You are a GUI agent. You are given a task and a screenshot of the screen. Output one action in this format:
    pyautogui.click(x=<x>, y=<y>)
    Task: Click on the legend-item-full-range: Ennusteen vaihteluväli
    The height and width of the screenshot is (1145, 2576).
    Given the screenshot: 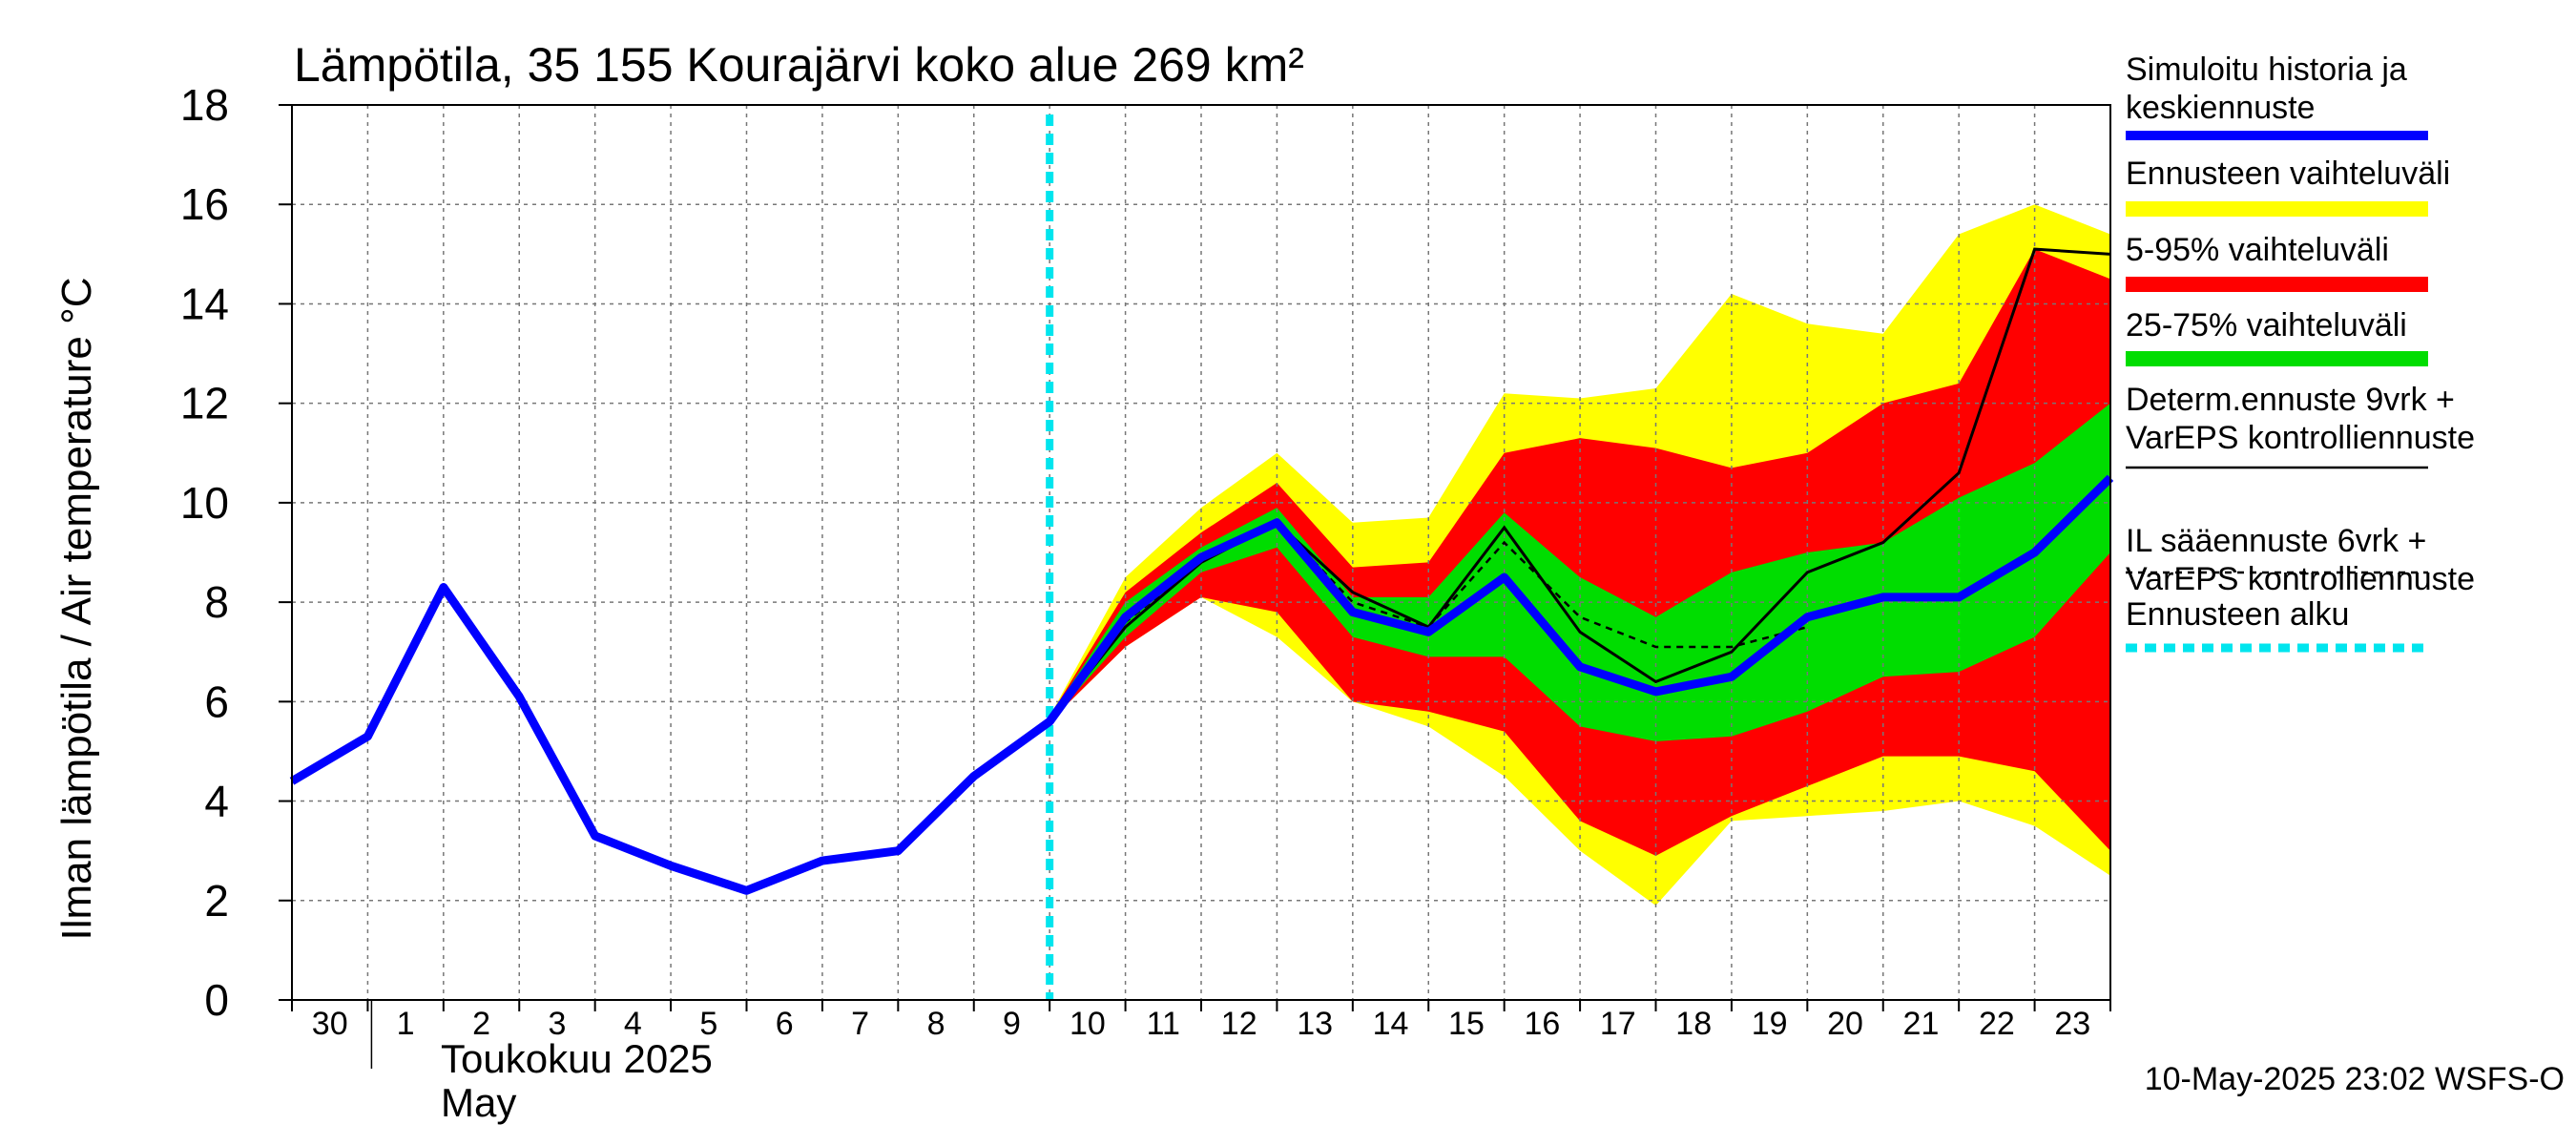 What is the action you would take?
    pyautogui.click(x=2288, y=186)
    